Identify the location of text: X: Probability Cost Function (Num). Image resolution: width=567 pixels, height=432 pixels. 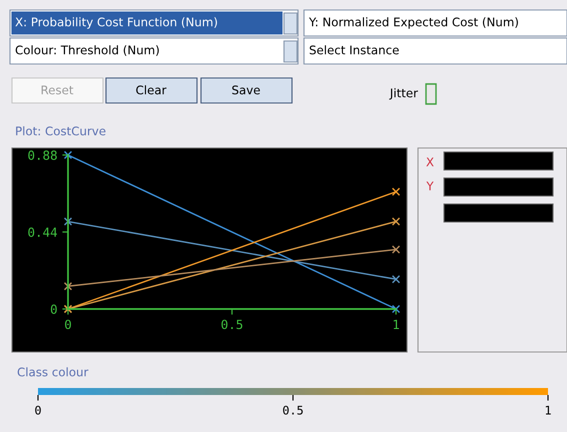
(116, 23).